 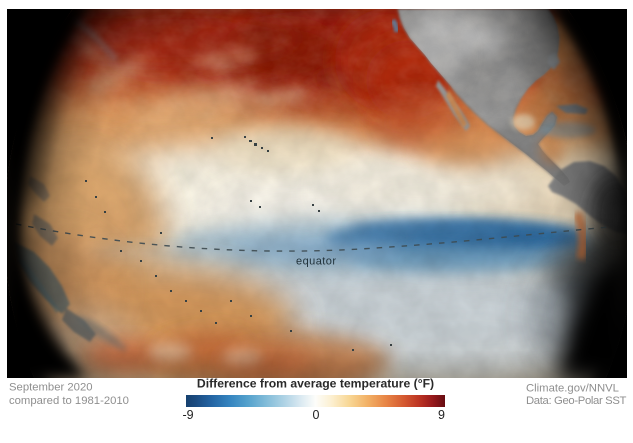 I want to click on svg-text: Data: Geo-Polar SST, so click(x=576, y=401).